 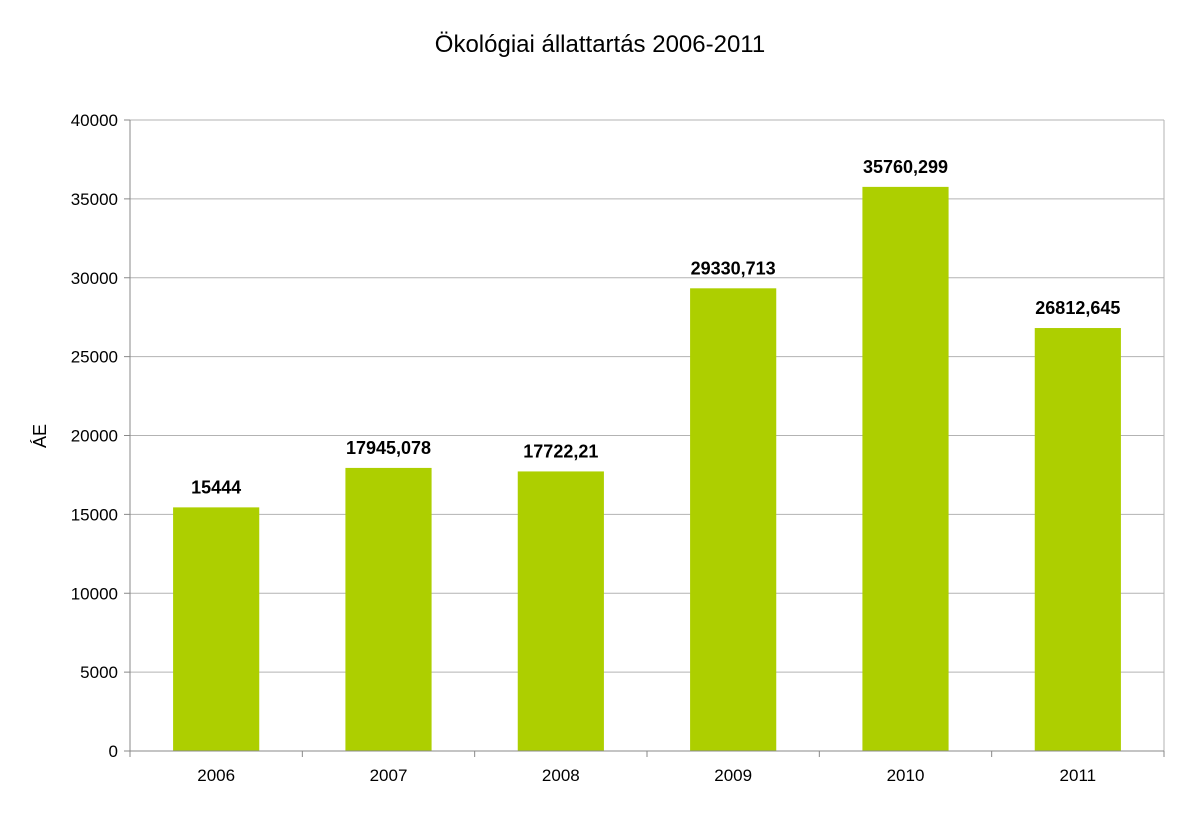 What do you see at coordinates (94, 357) in the screenshot?
I see `y-tick-label-25000: 25000` at bounding box center [94, 357].